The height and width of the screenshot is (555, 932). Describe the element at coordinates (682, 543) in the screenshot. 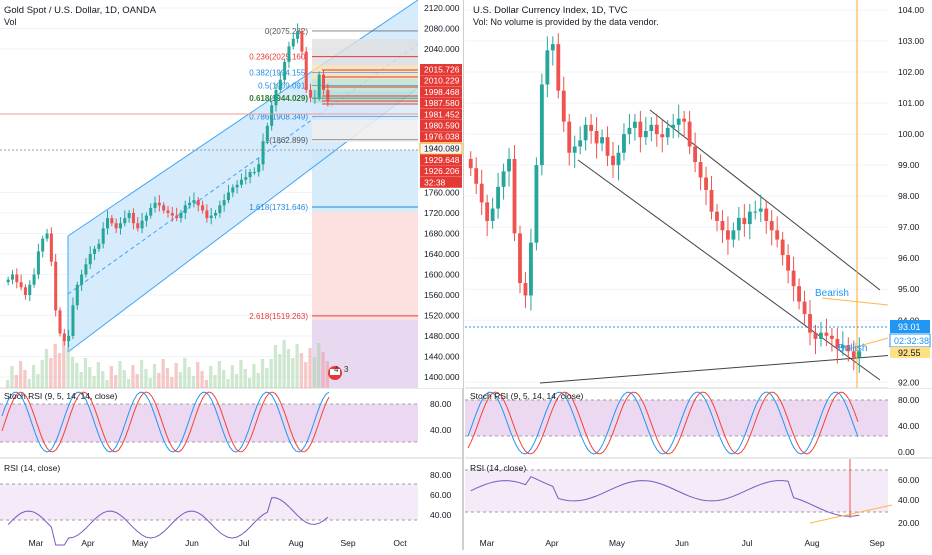

I see `right-time-axis: Mar Apr May Jun Jul Aug Sep` at that location.